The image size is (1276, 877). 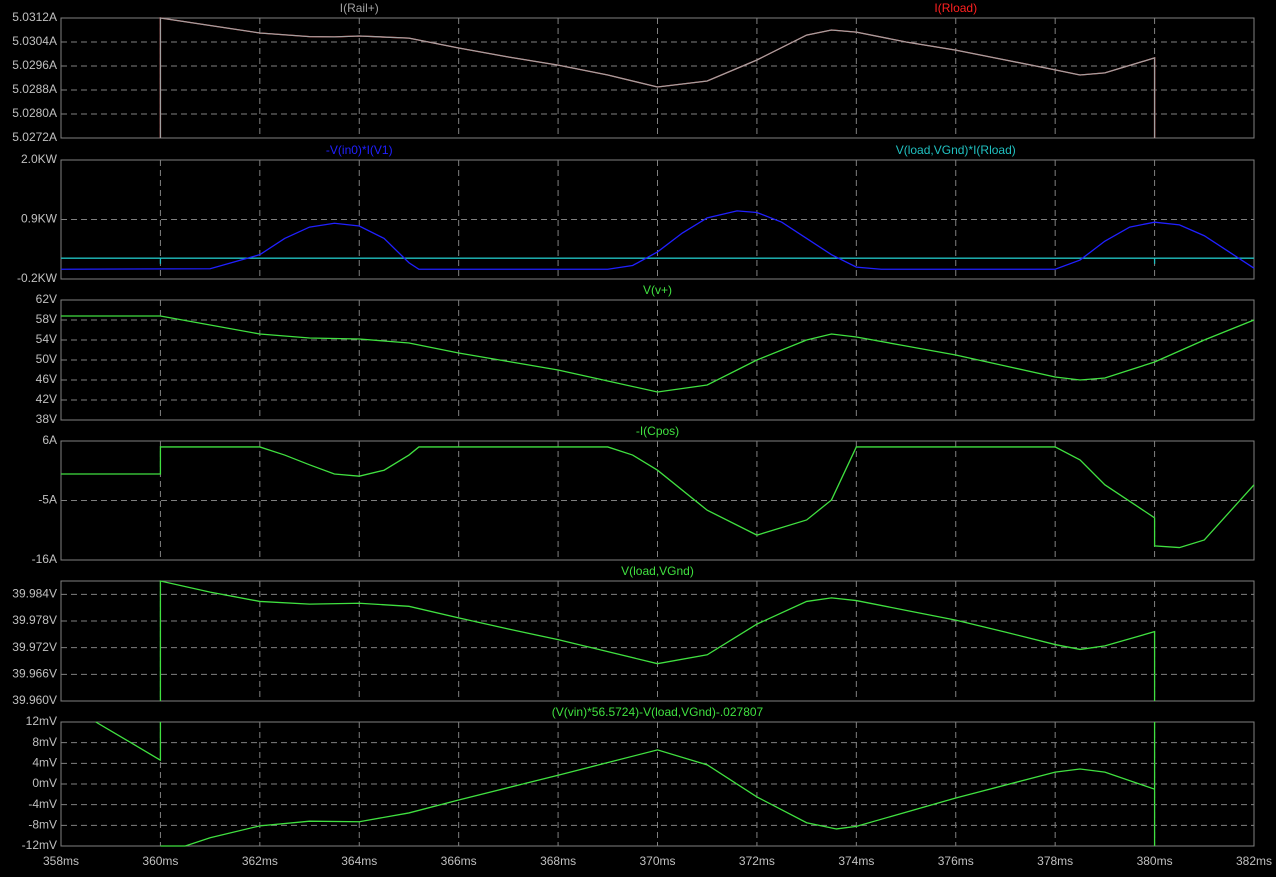 What do you see at coordinates (44, 742) in the screenshot?
I see `y-tick-label: 8mV` at bounding box center [44, 742].